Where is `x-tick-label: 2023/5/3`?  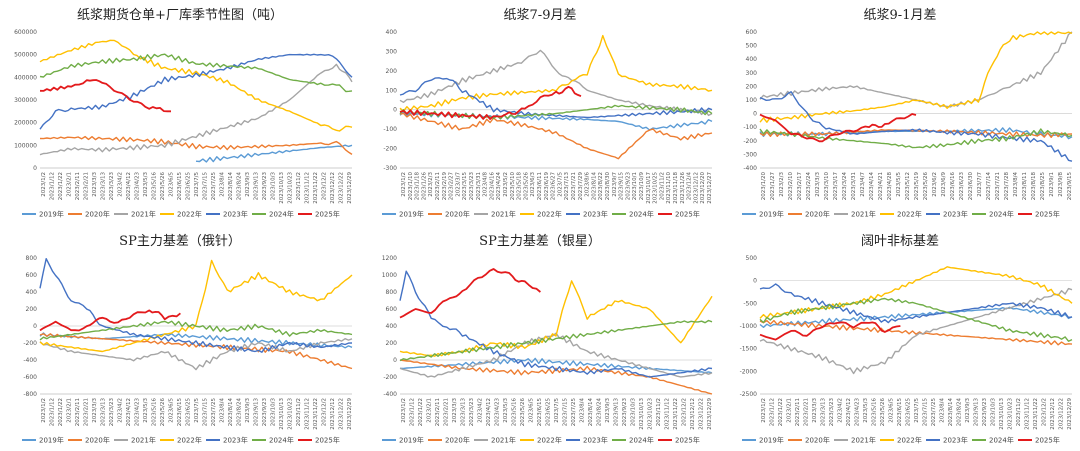 x-tick-label: 2023/5/3 is located at coordinates (146, 184).